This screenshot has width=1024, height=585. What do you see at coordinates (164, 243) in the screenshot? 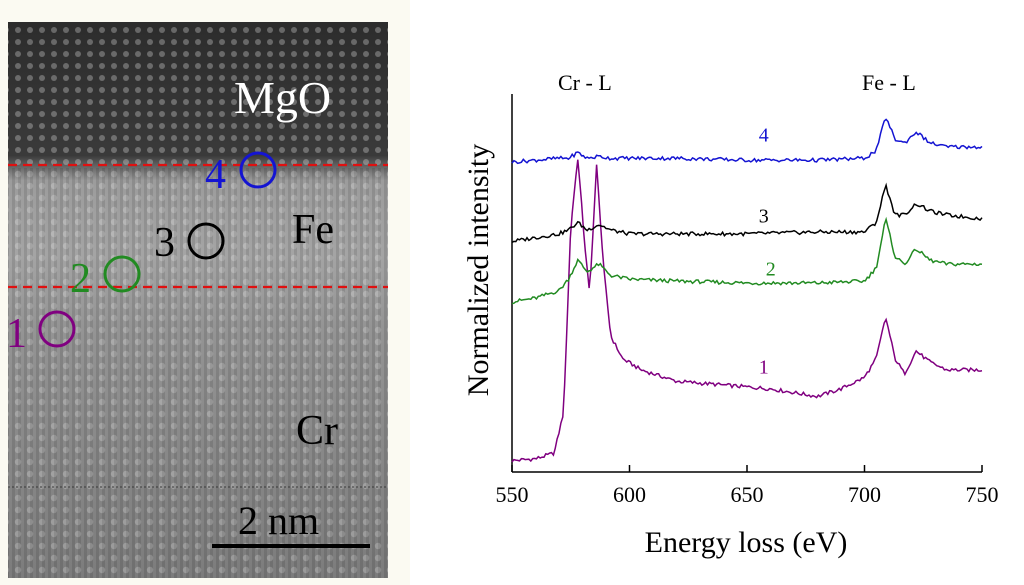
I see `marker-3-label: 3` at bounding box center [164, 243].